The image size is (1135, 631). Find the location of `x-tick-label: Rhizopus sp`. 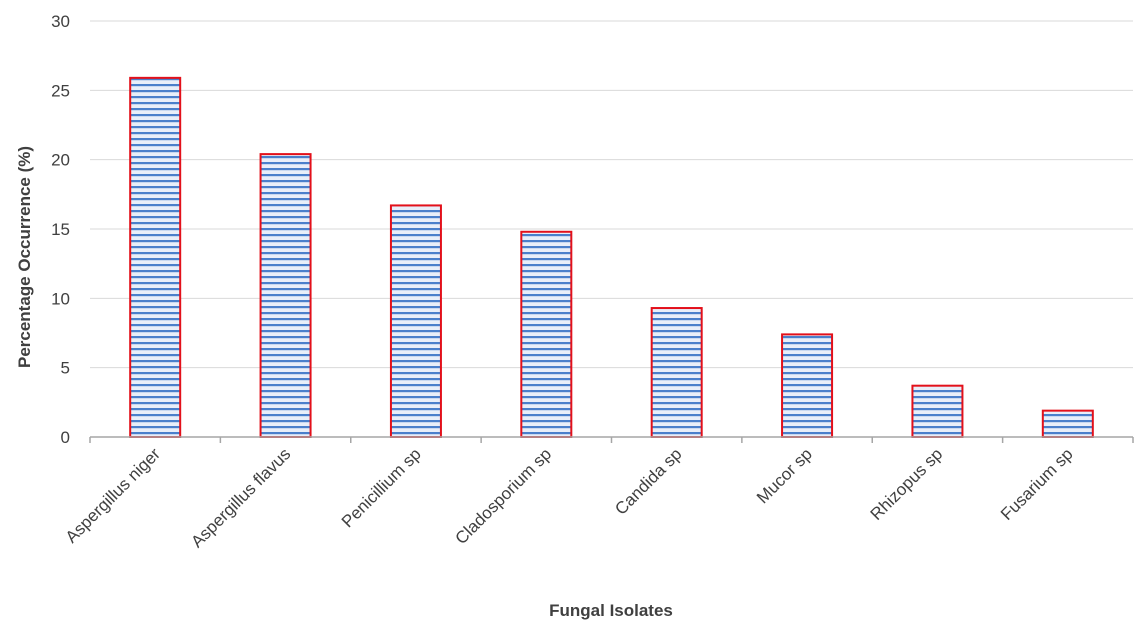

x-tick-label: Rhizopus sp is located at coordinates (907, 484).